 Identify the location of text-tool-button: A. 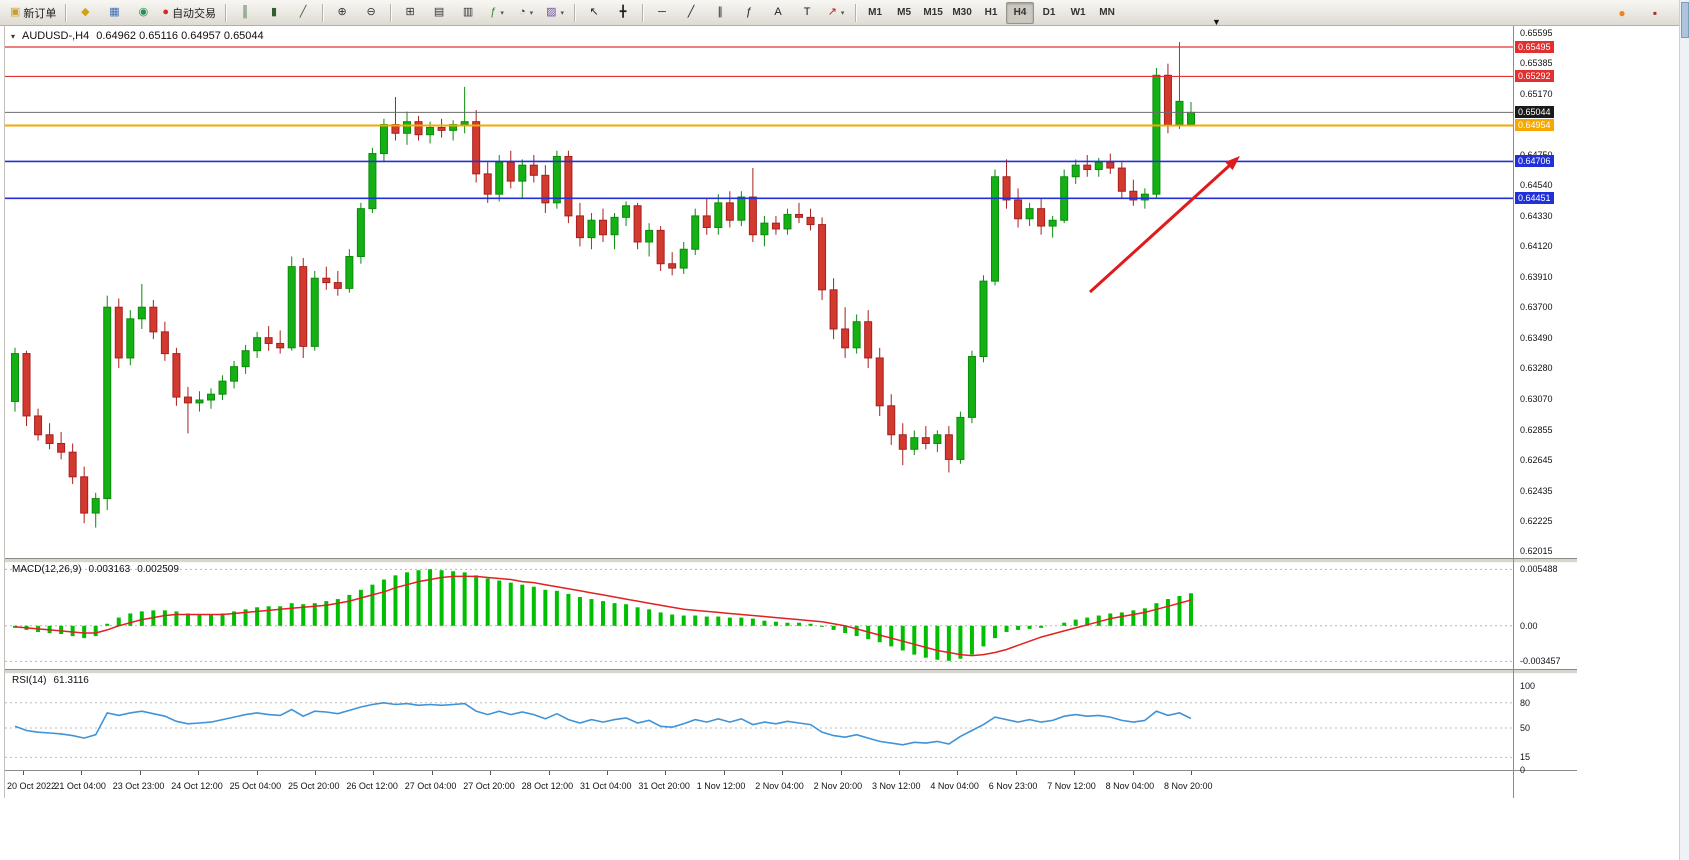
(778, 13).